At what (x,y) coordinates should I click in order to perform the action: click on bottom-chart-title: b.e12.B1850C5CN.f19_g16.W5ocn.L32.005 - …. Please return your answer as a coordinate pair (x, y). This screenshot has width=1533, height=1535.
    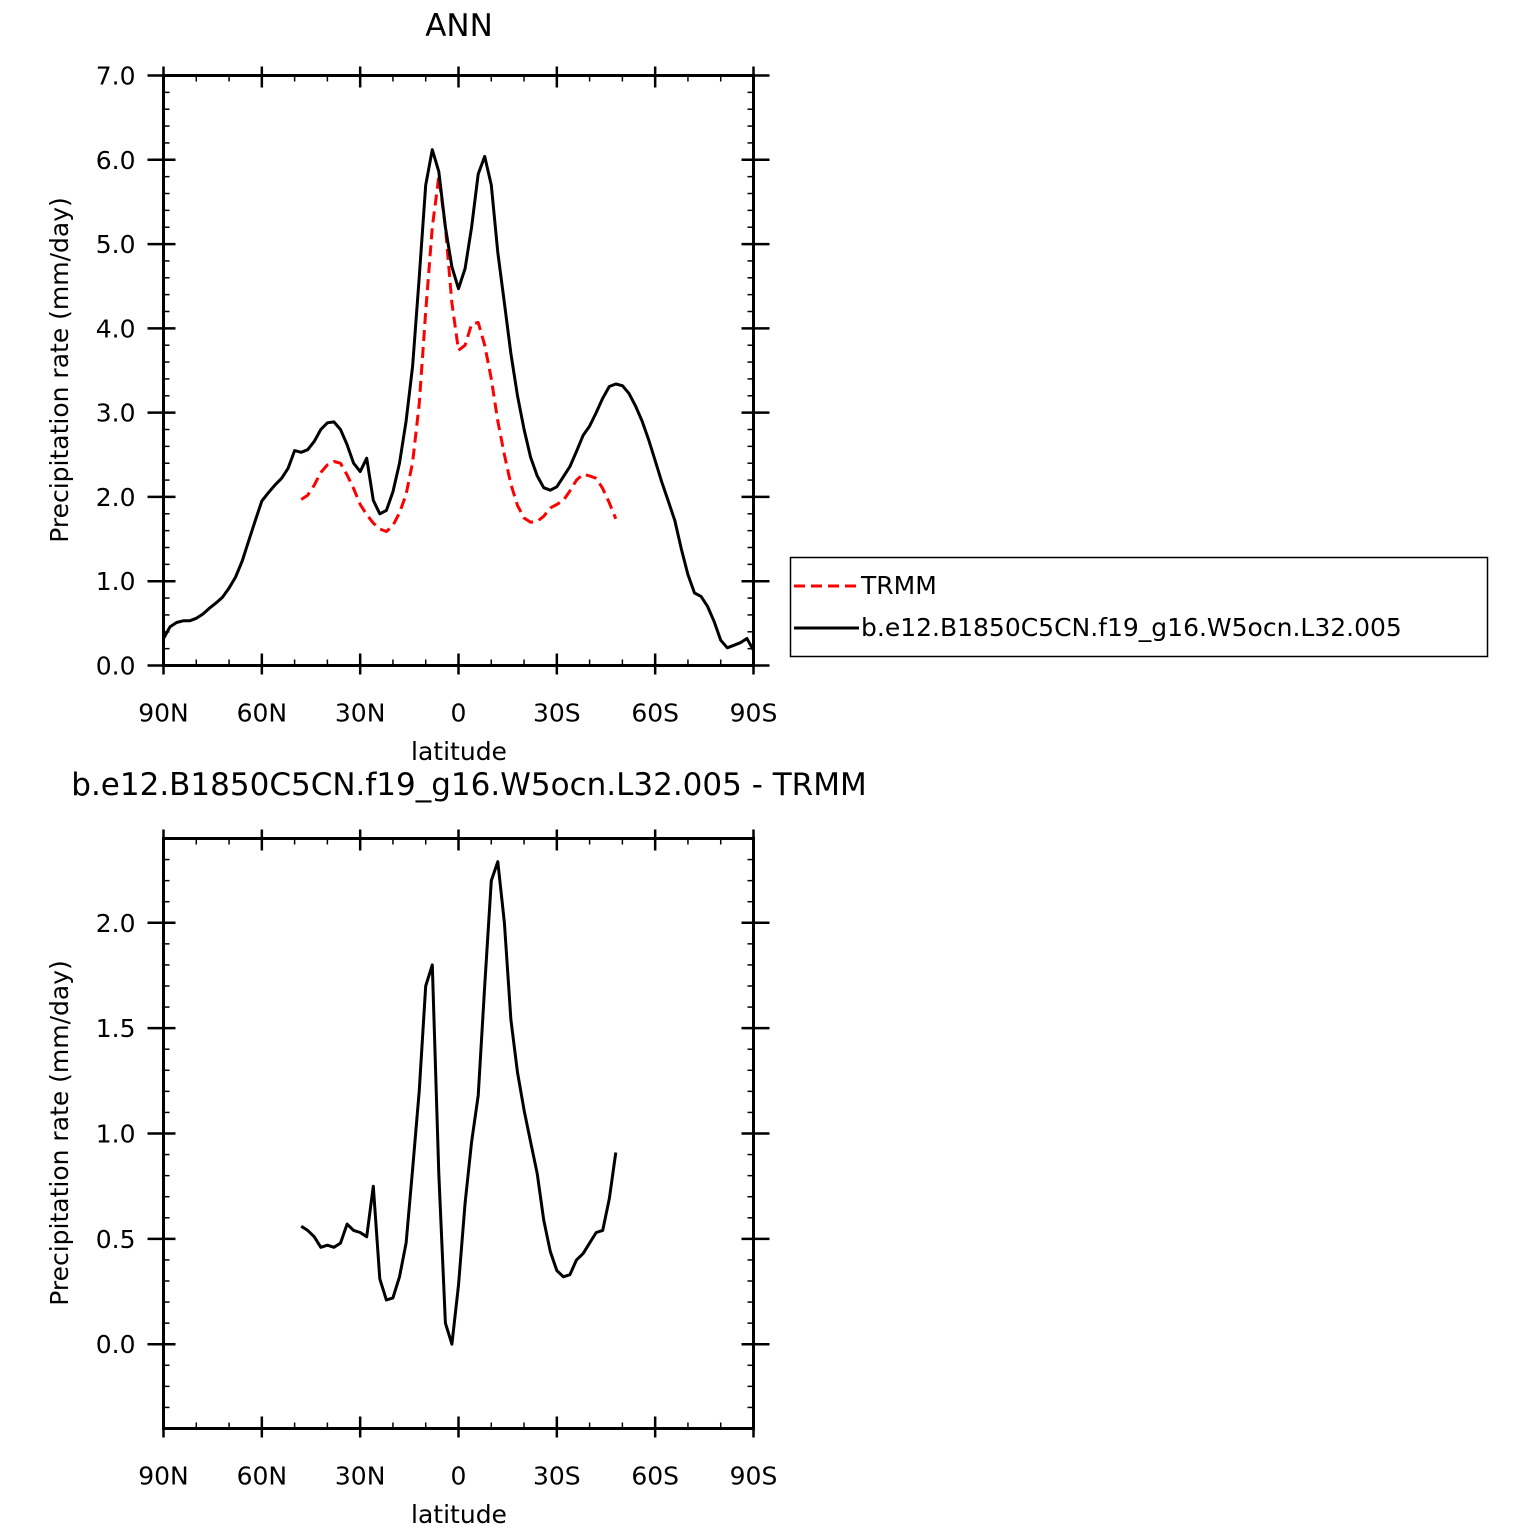
    Looking at the image, I should click on (468, 785).